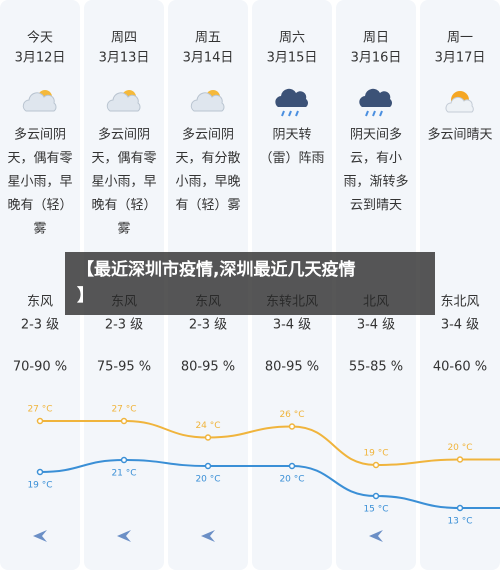  Describe the element at coordinates (207, 182) in the screenshot. I see `description: 小雨，早晚` at that location.